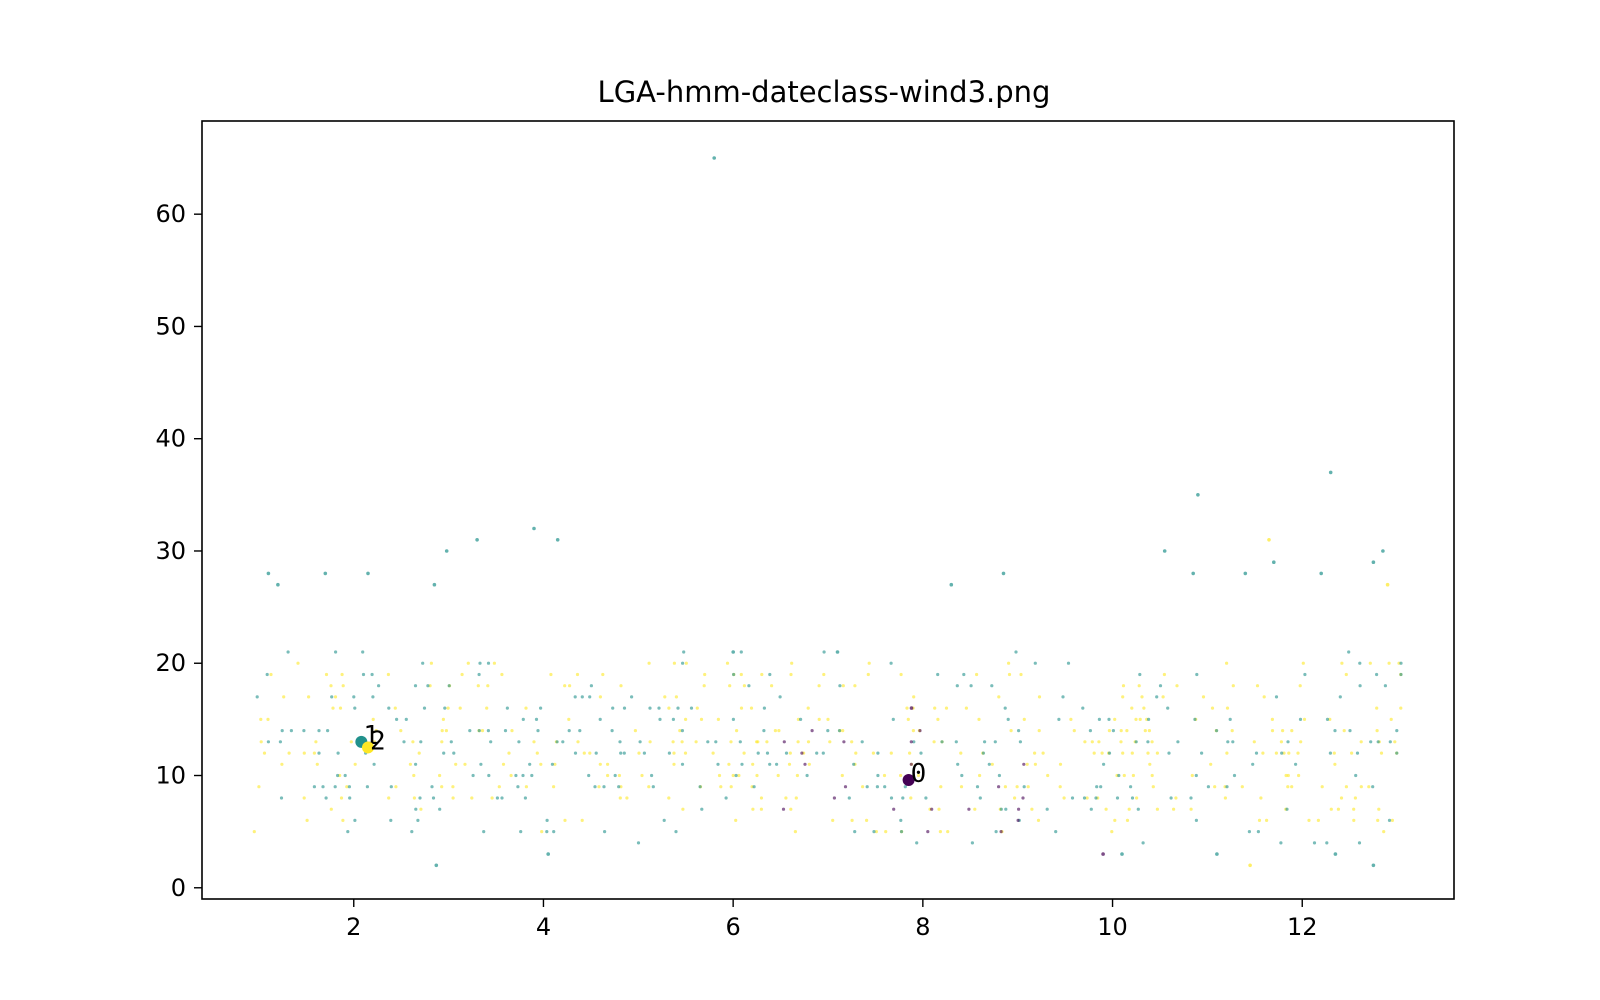  Describe the element at coordinates (170, 663) in the screenshot. I see `y-tick-label: 20` at that location.